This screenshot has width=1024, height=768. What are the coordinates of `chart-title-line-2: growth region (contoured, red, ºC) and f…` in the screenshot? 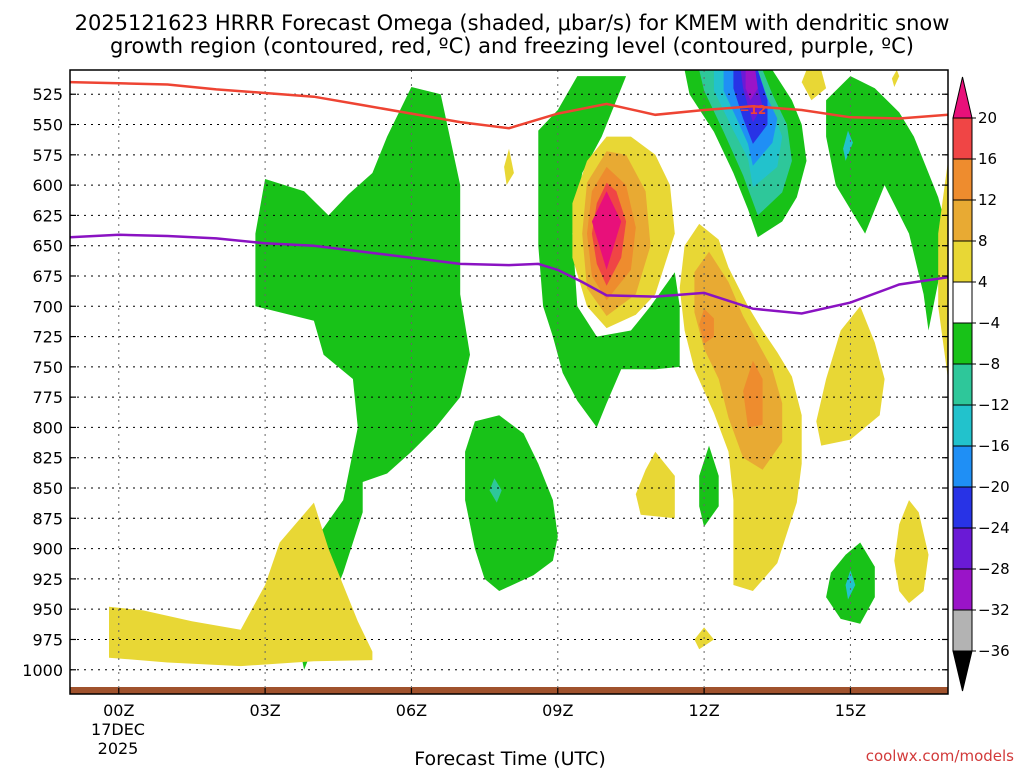 It's located at (512, 46).